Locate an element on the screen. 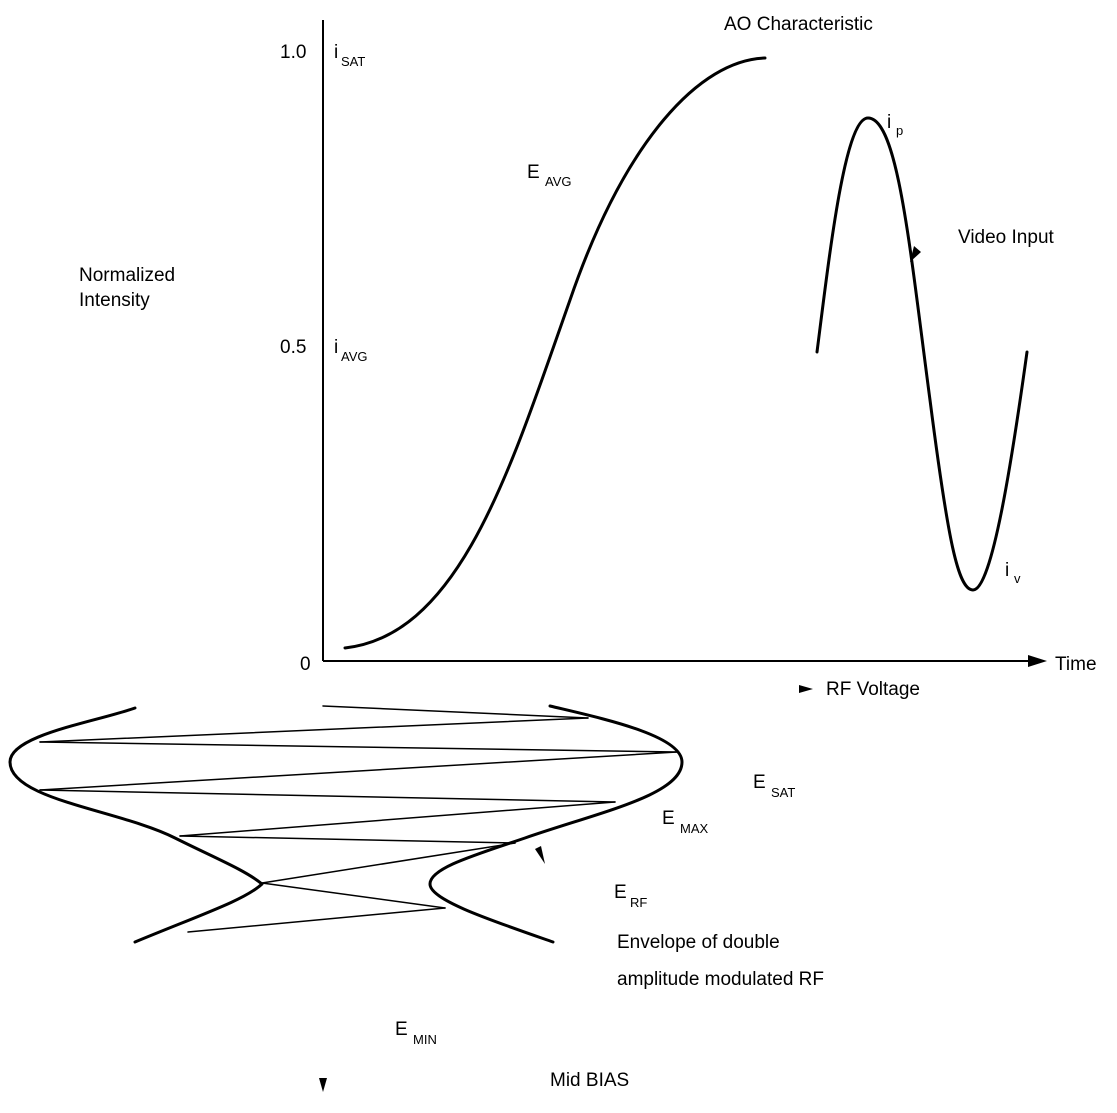 This screenshot has height=1113, width=1117. e-max-subscript: MAX is located at coordinates (694, 828).